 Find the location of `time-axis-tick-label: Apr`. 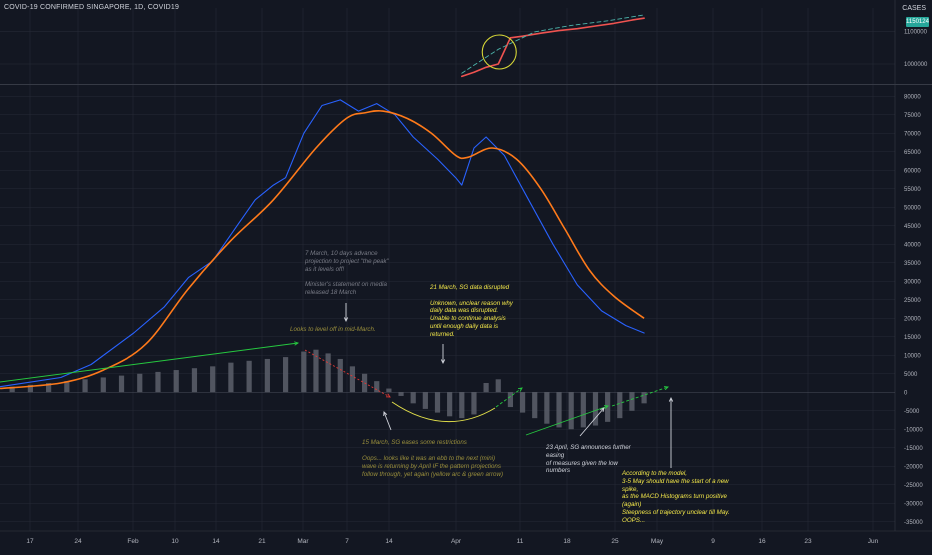

time-axis-tick-label: Apr is located at coordinates (456, 541).